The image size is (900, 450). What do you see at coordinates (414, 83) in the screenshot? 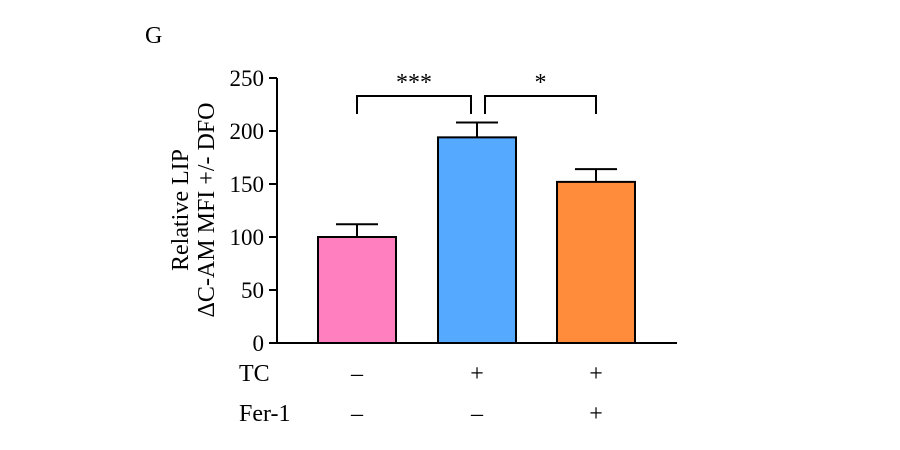
I see `significance-label-1: ***` at bounding box center [414, 83].